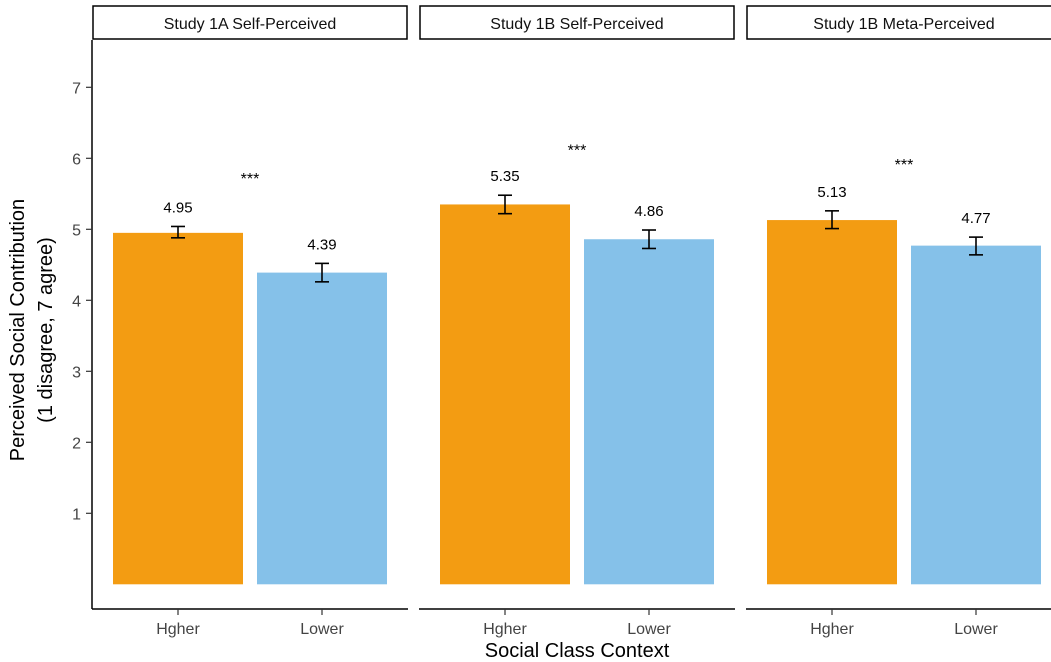 This screenshot has width=1051, height=662. Describe the element at coordinates (76, 443) in the screenshot. I see `y-tick-label: 2` at that location.